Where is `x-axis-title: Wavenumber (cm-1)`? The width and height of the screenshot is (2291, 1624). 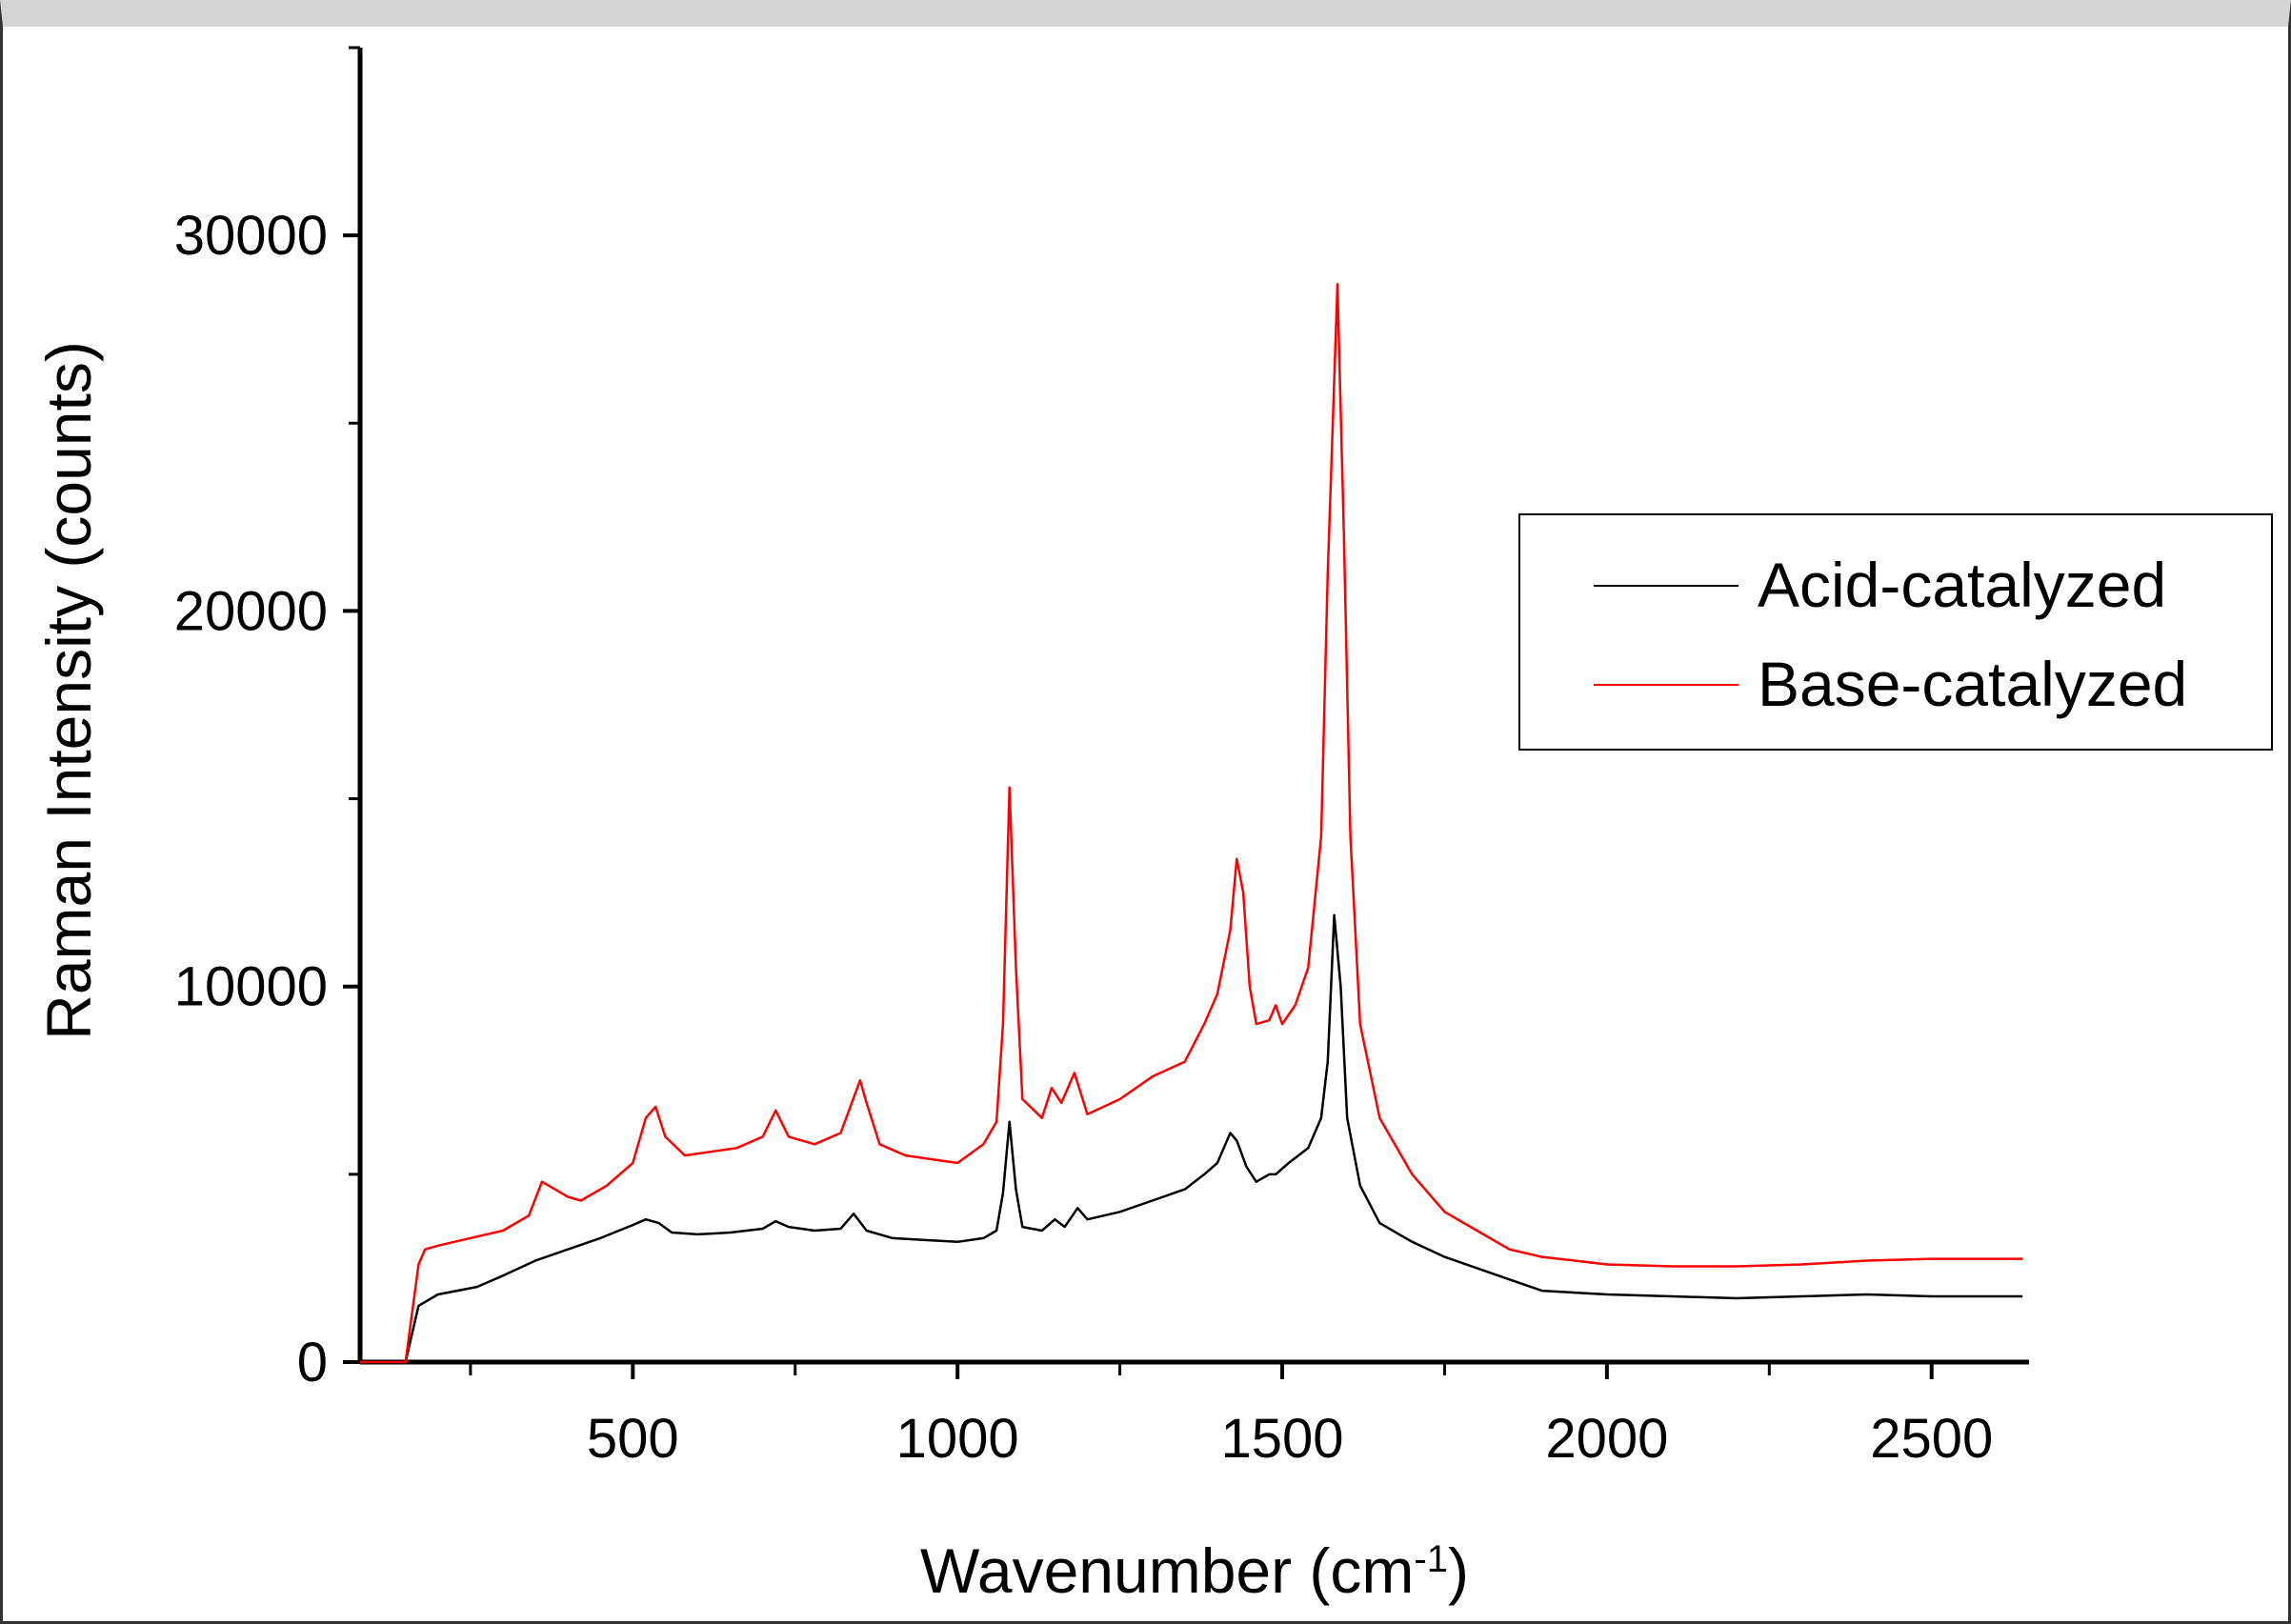
x-axis-title: Wavenumber (cm-1) is located at coordinates (1194, 1570).